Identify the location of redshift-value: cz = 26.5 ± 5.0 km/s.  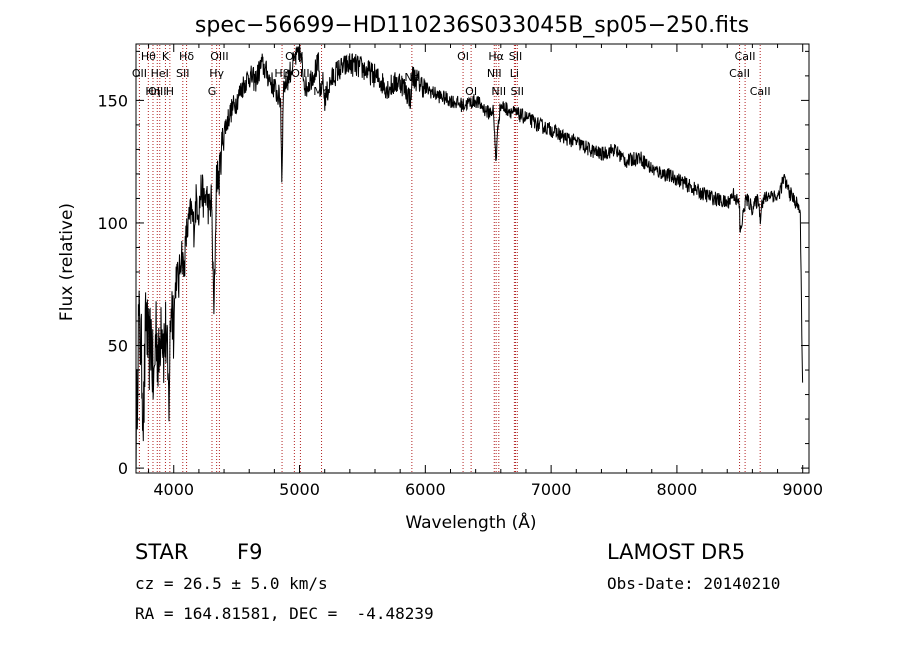
(231, 583).